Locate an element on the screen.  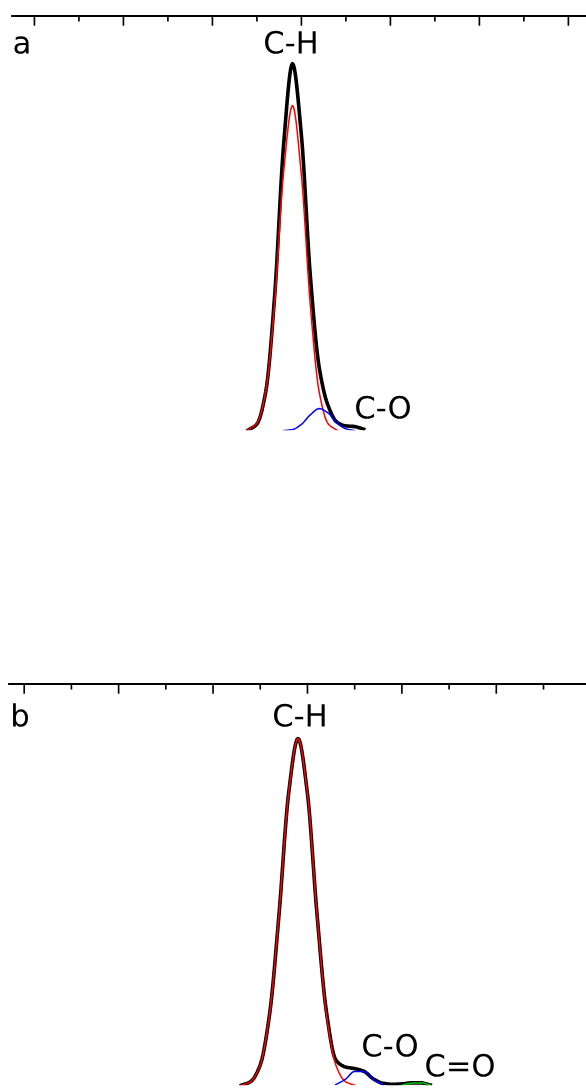
annotation: C=O is located at coordinates (460, 1065).